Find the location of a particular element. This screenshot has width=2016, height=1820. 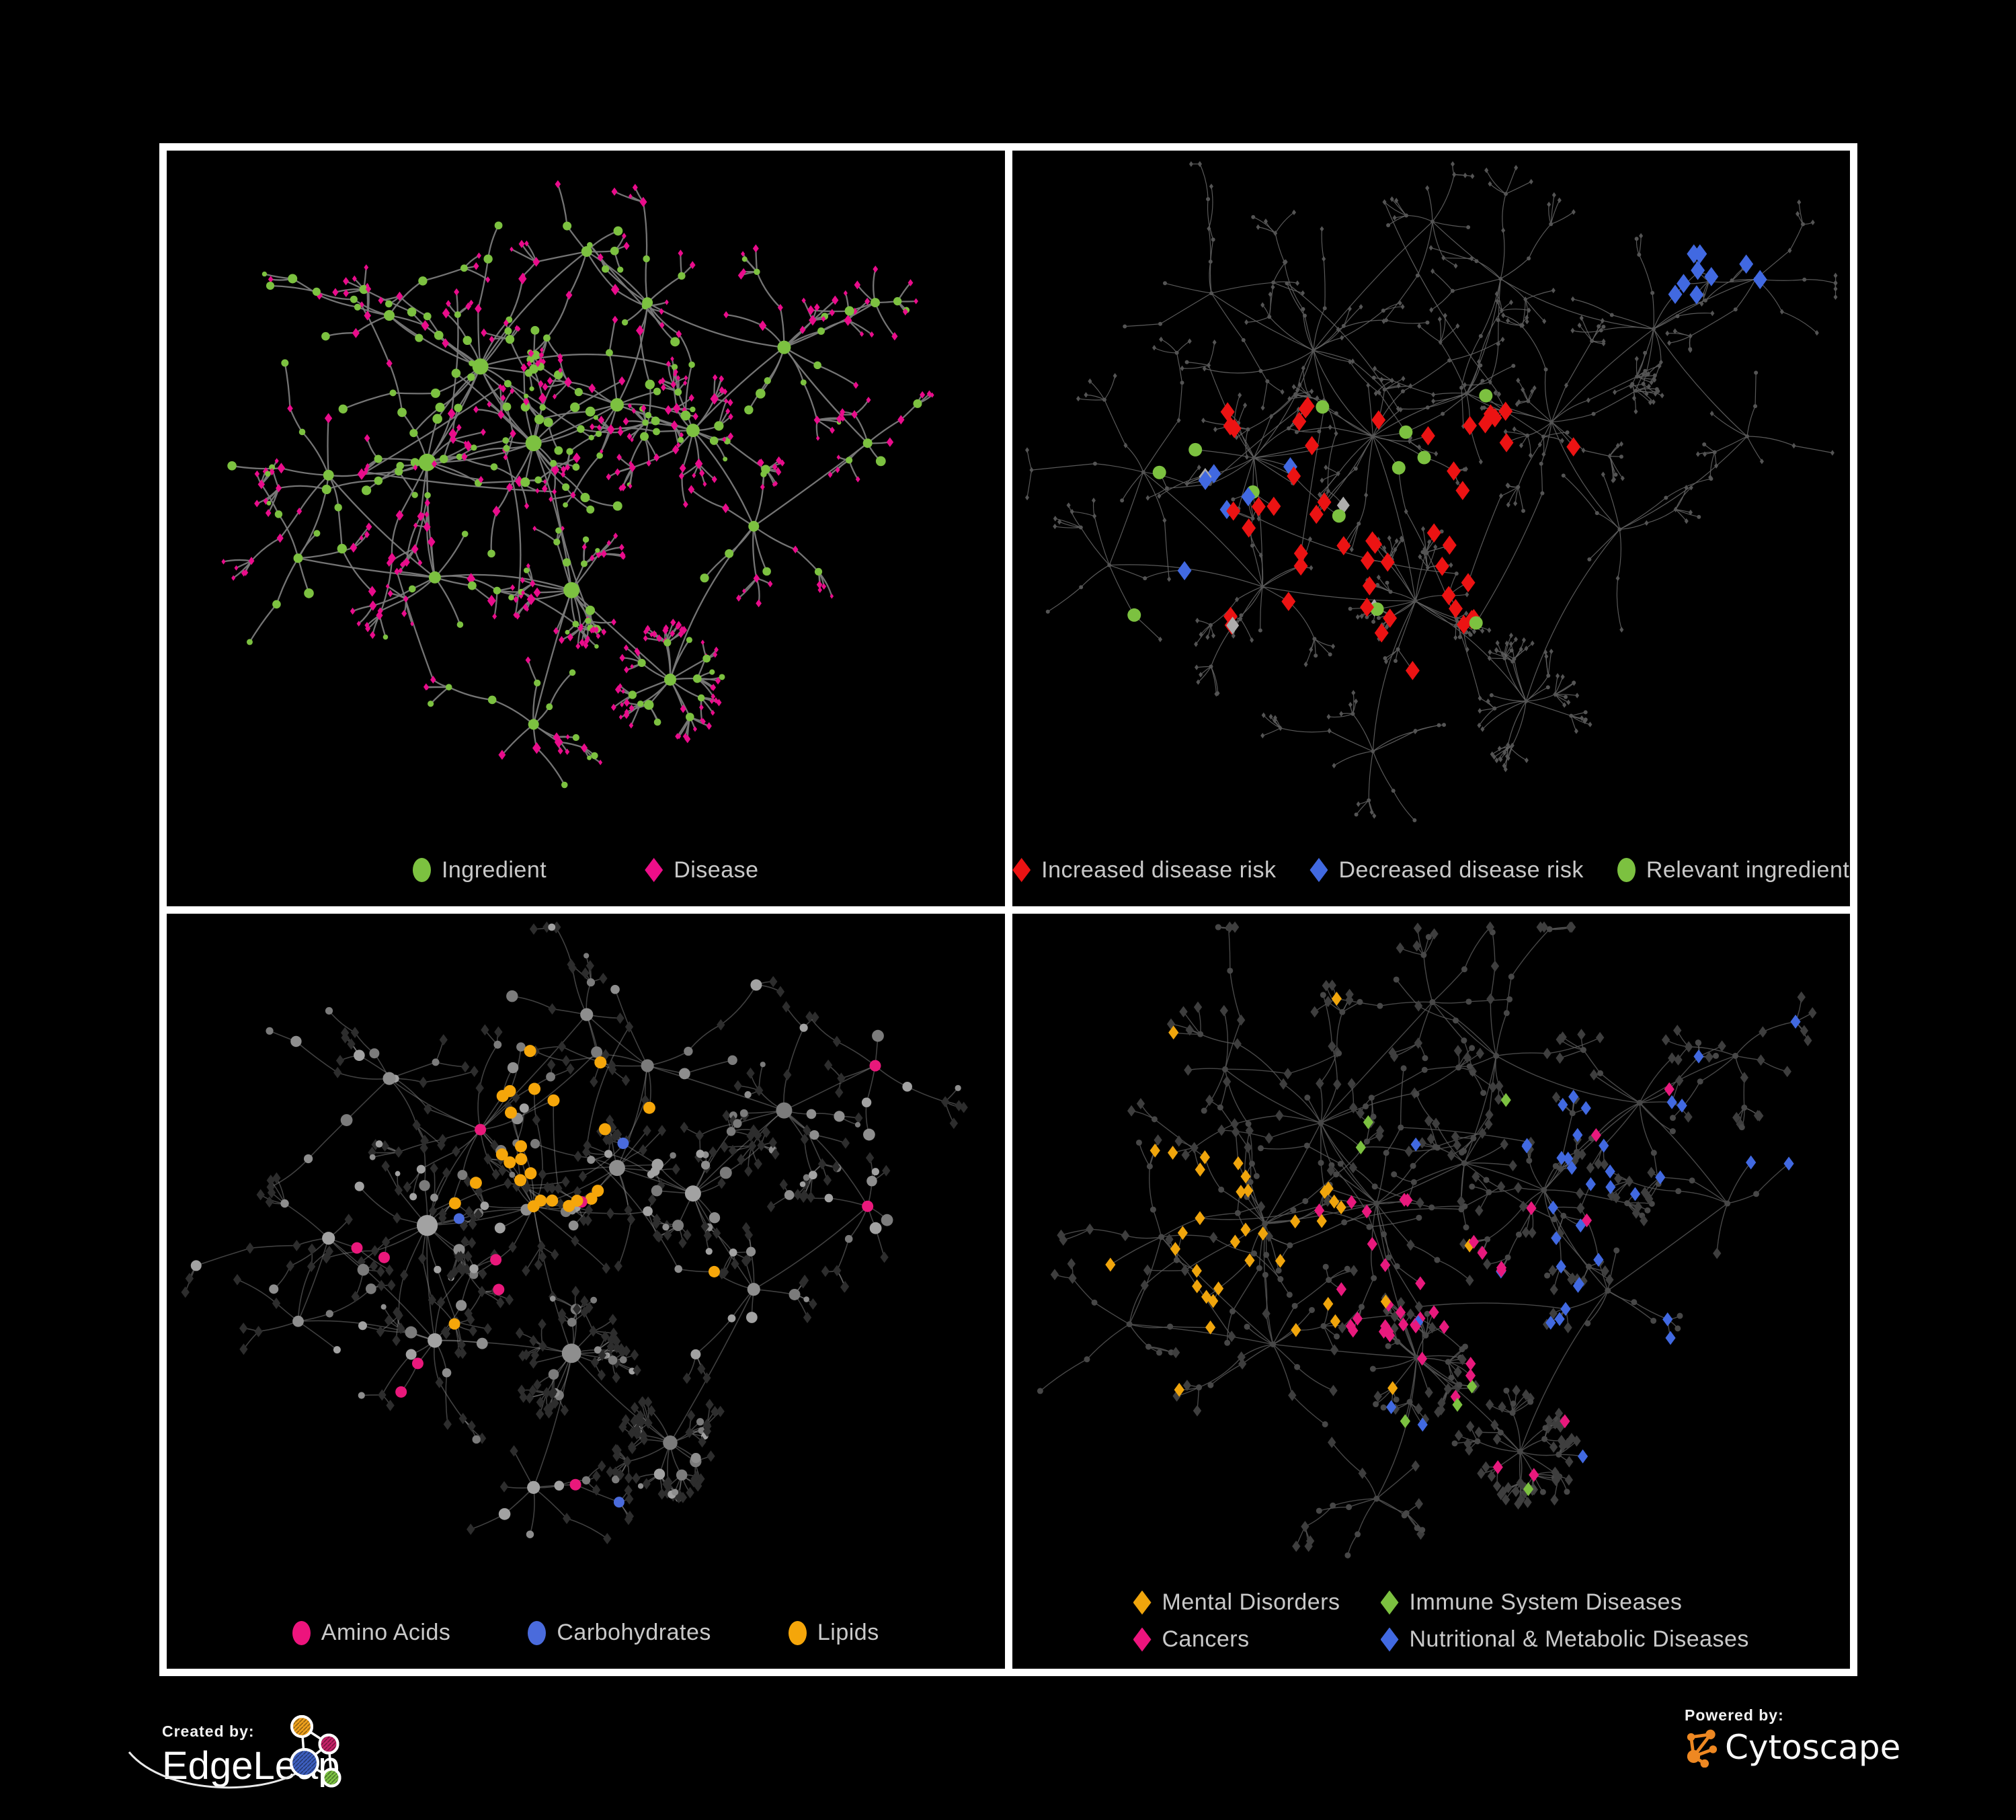

legend-item: Decreased disease risk is located at coordinates (1446, 870).